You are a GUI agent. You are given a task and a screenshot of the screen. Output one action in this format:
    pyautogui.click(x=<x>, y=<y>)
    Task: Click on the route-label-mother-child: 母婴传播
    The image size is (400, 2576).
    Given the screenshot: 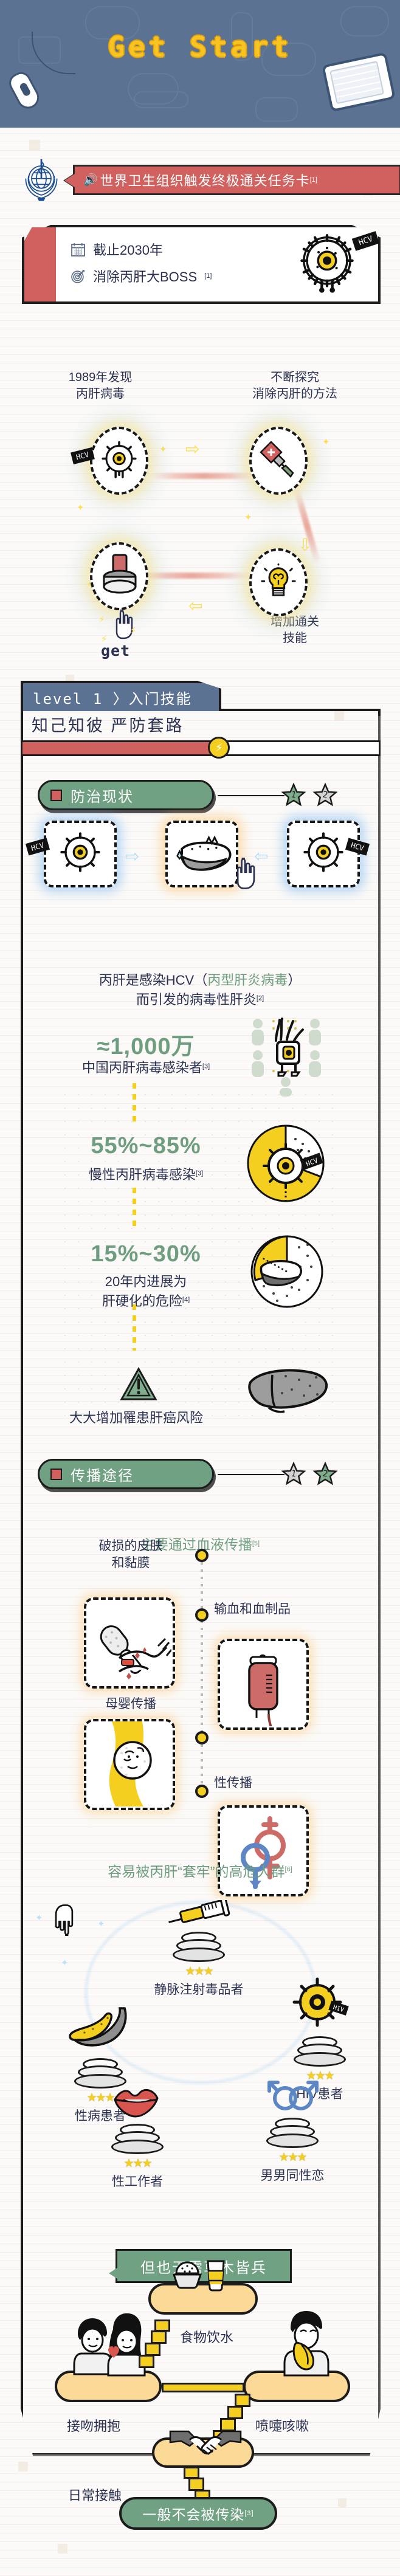 What is the action you would take?
    pyautogui.click(x=130, y=1704)
    